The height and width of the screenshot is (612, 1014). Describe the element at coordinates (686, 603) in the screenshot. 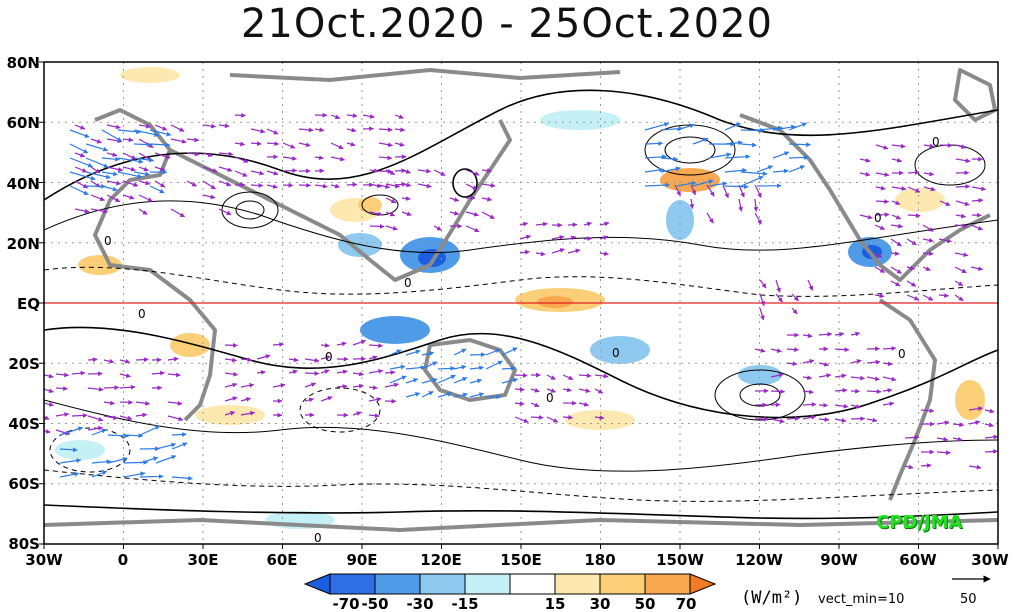

I see `legend-tick-label: 70` at that location.